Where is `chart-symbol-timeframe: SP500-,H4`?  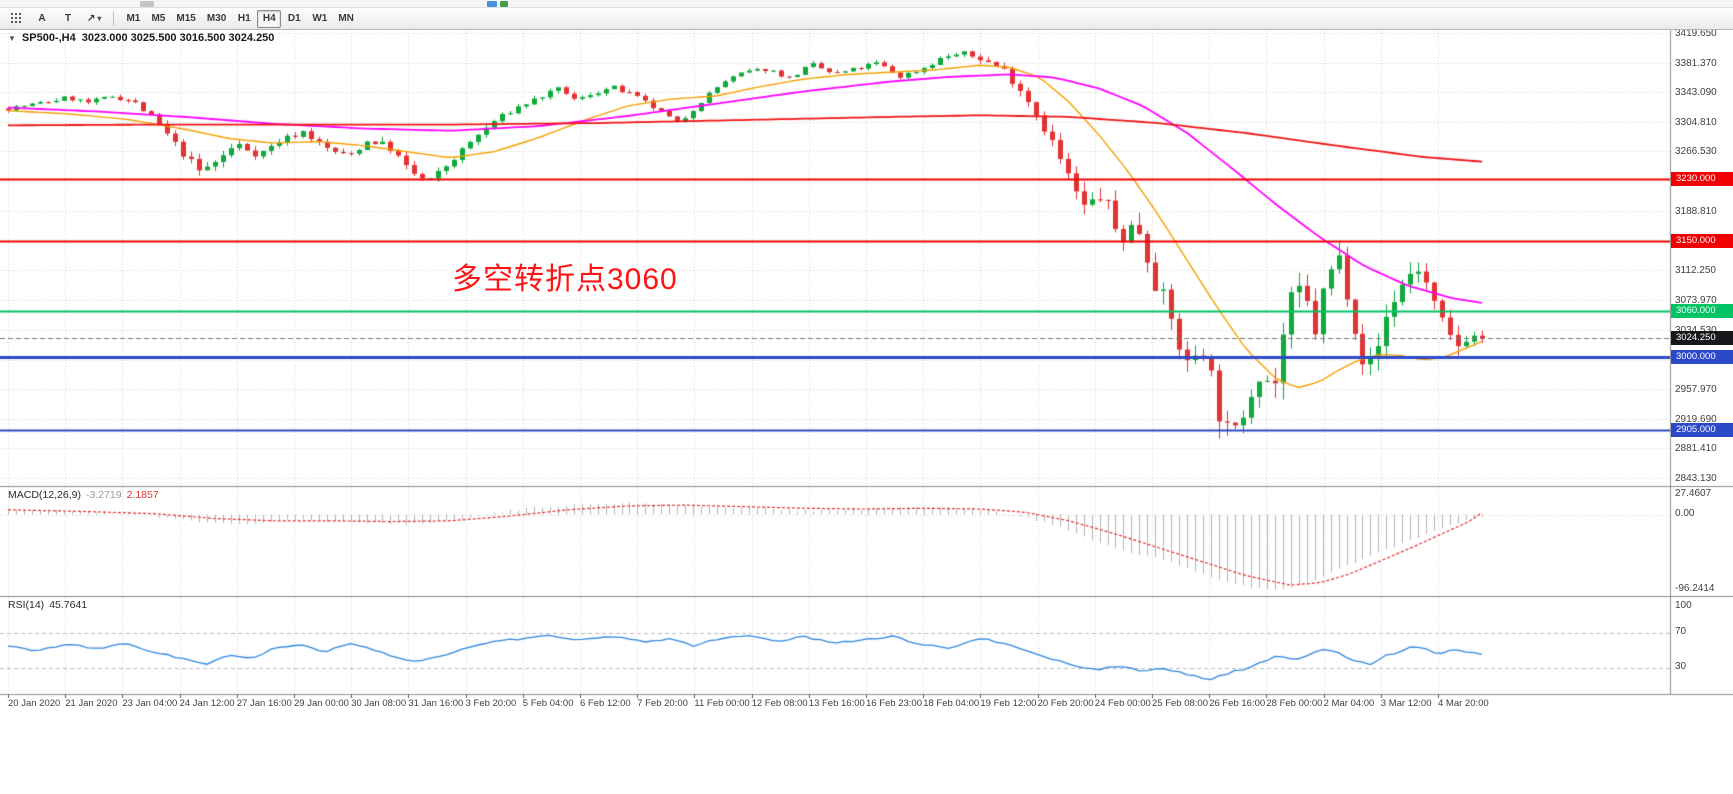 chart-symbol-timeframe: SP500-,H4 is located at coordinates (48, 38).